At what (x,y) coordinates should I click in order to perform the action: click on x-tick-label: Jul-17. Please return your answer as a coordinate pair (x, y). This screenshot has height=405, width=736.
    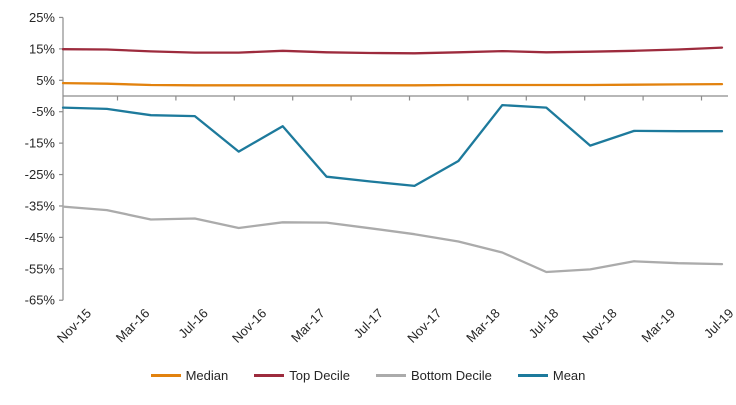
    Looking at the image, I should click on (368, 324).